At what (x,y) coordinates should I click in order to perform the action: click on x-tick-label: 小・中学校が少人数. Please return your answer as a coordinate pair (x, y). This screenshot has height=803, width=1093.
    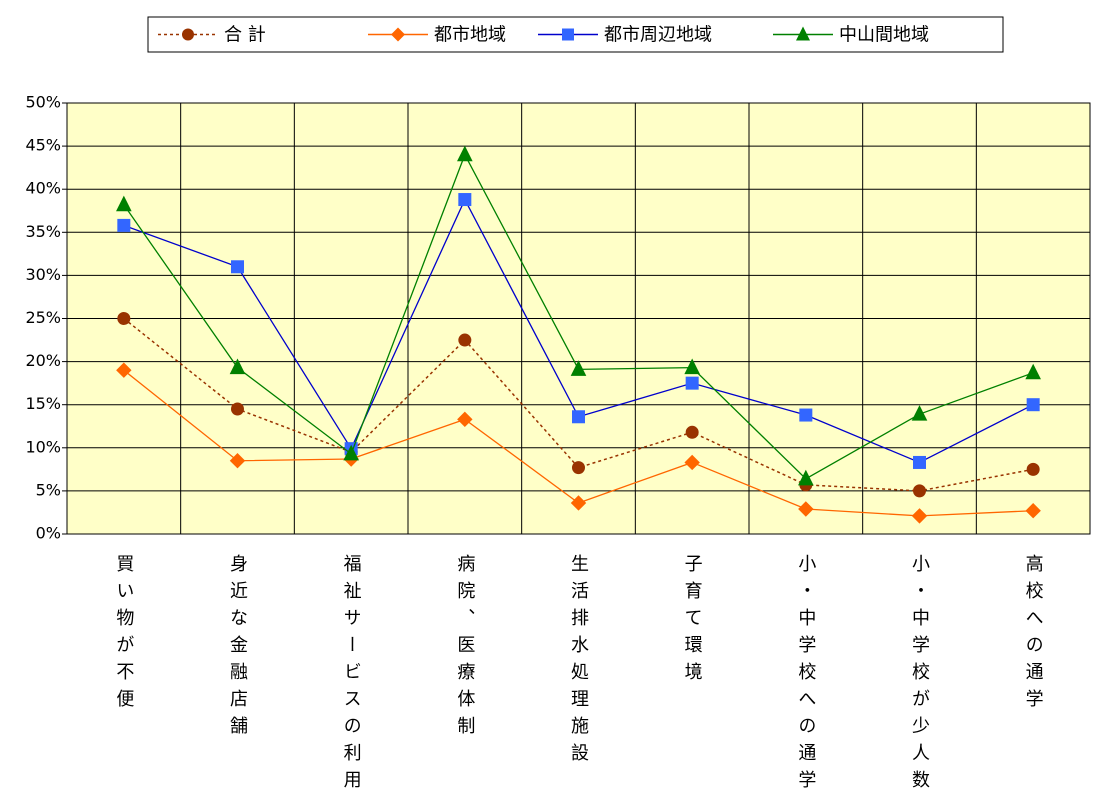
    Looking at the image, I should click on (919, 675).